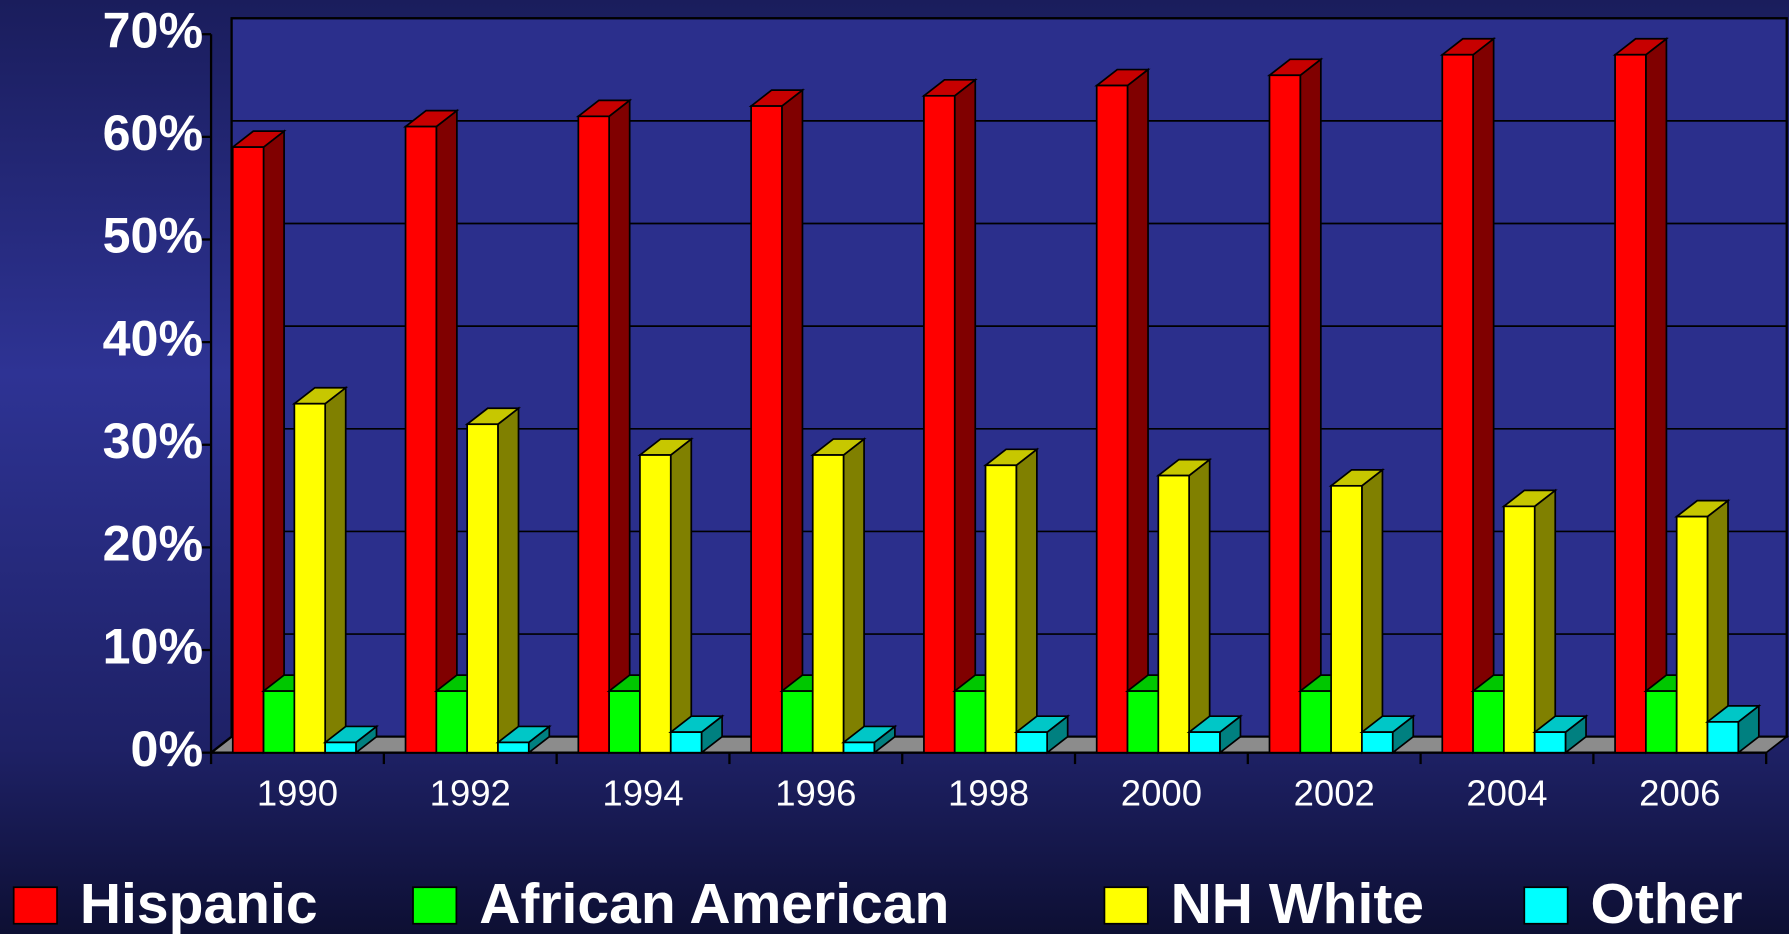  Describe the element at coordinates (642, 793) in the screenshot. I see `x-tick-label: 1994` at that location.